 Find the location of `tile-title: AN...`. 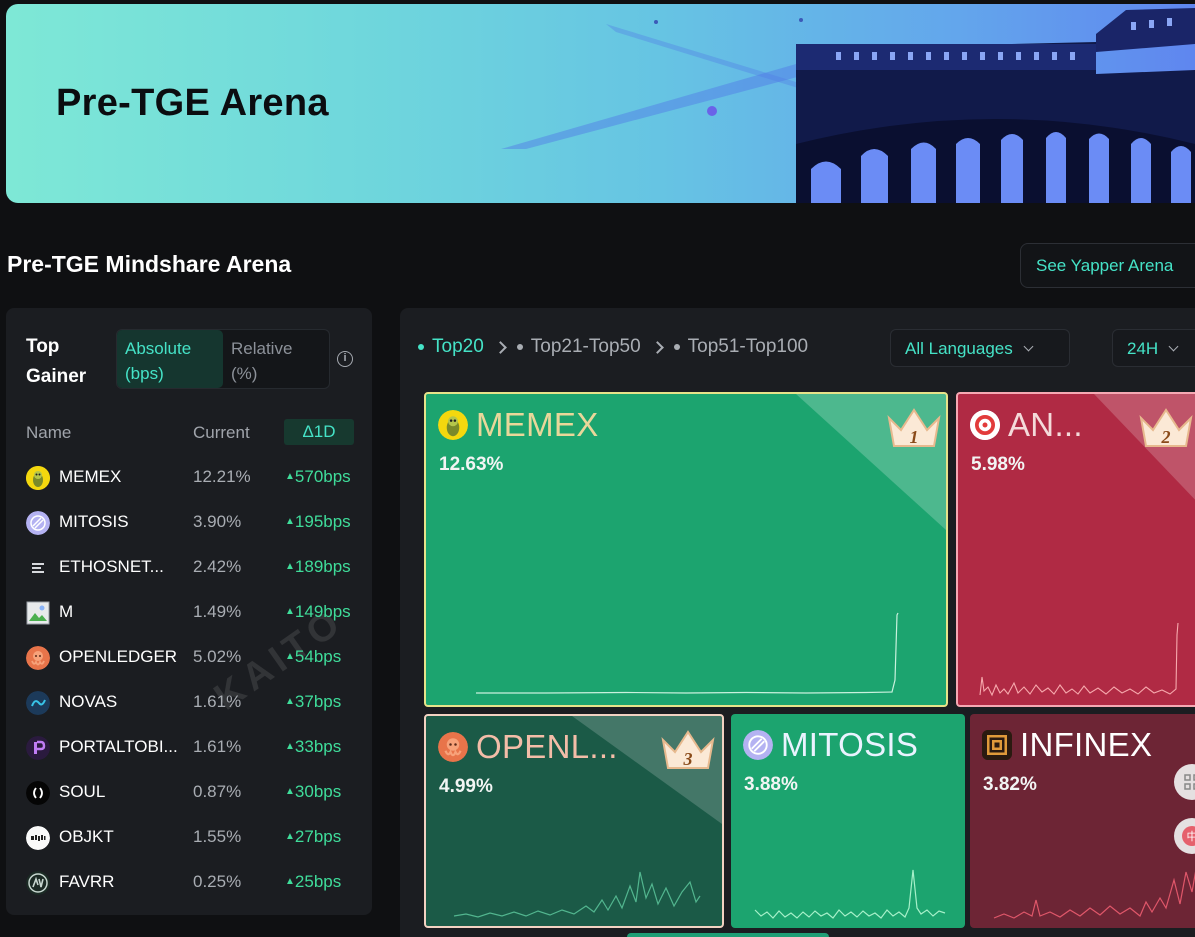

tile-title: AN... is located at coordinates (1026, 425).